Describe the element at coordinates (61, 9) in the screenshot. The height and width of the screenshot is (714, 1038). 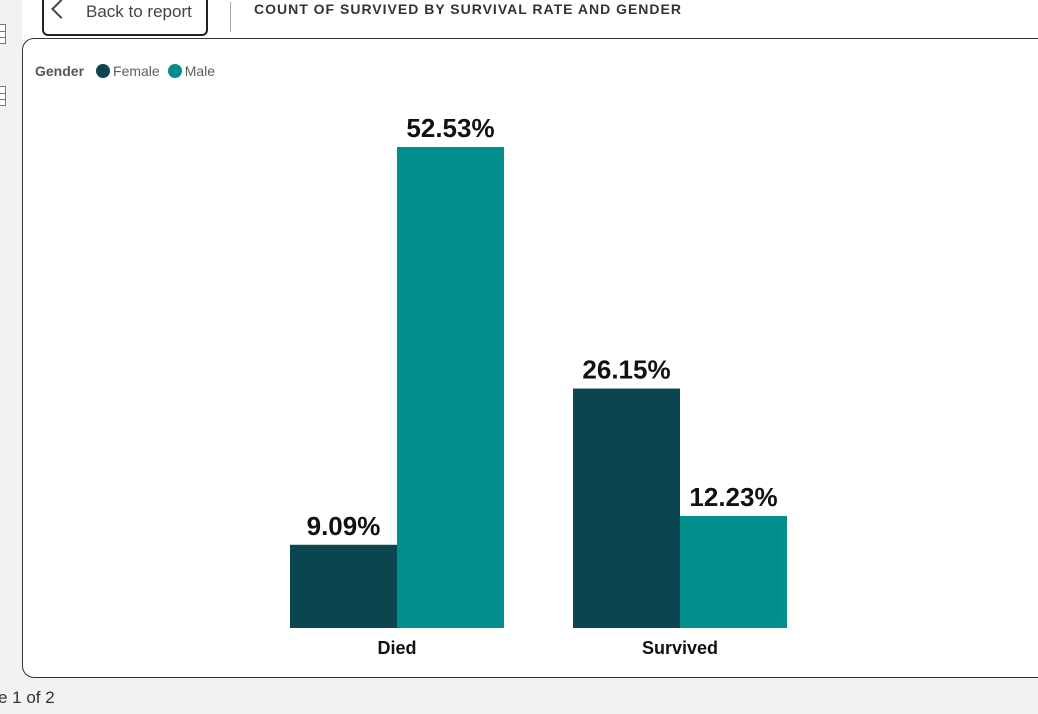
I see `chevron-left-icon` at that location.